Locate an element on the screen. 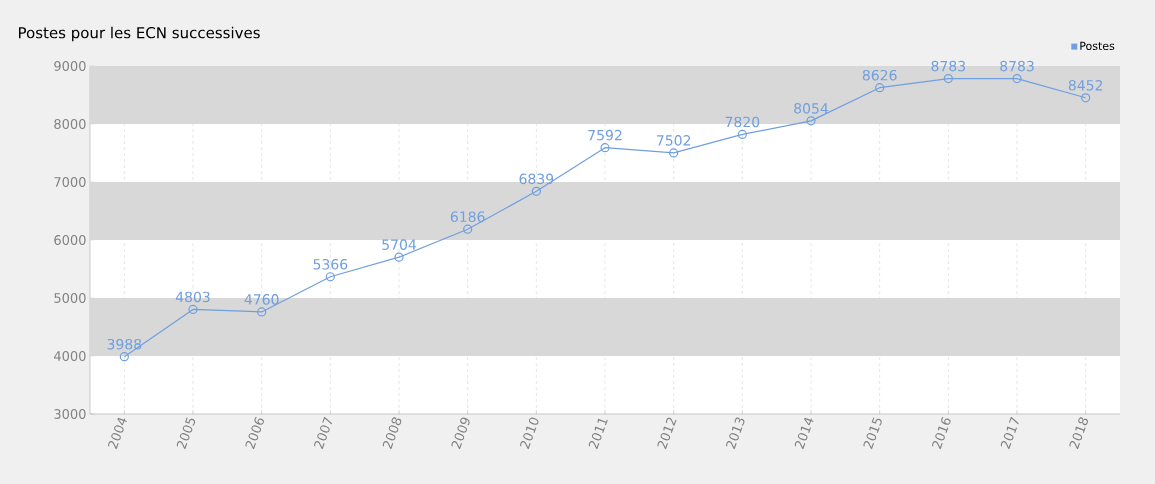  x-tick-label: 2015 is located at coordinates (872, 433).